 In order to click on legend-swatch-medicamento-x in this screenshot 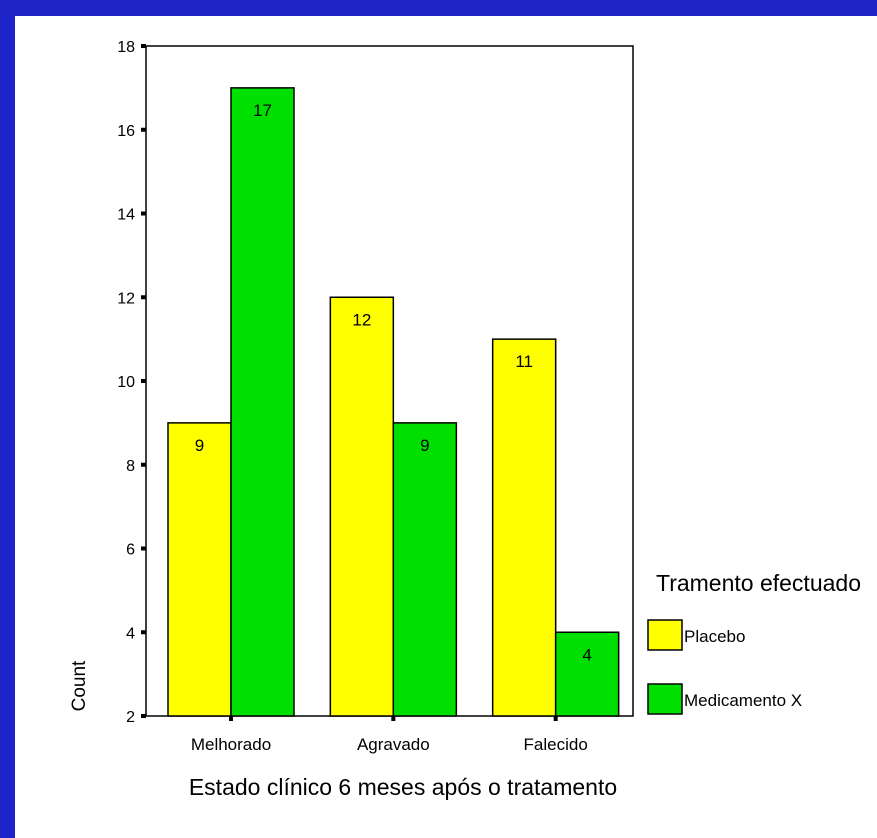, I will do `click(665, 699)`.